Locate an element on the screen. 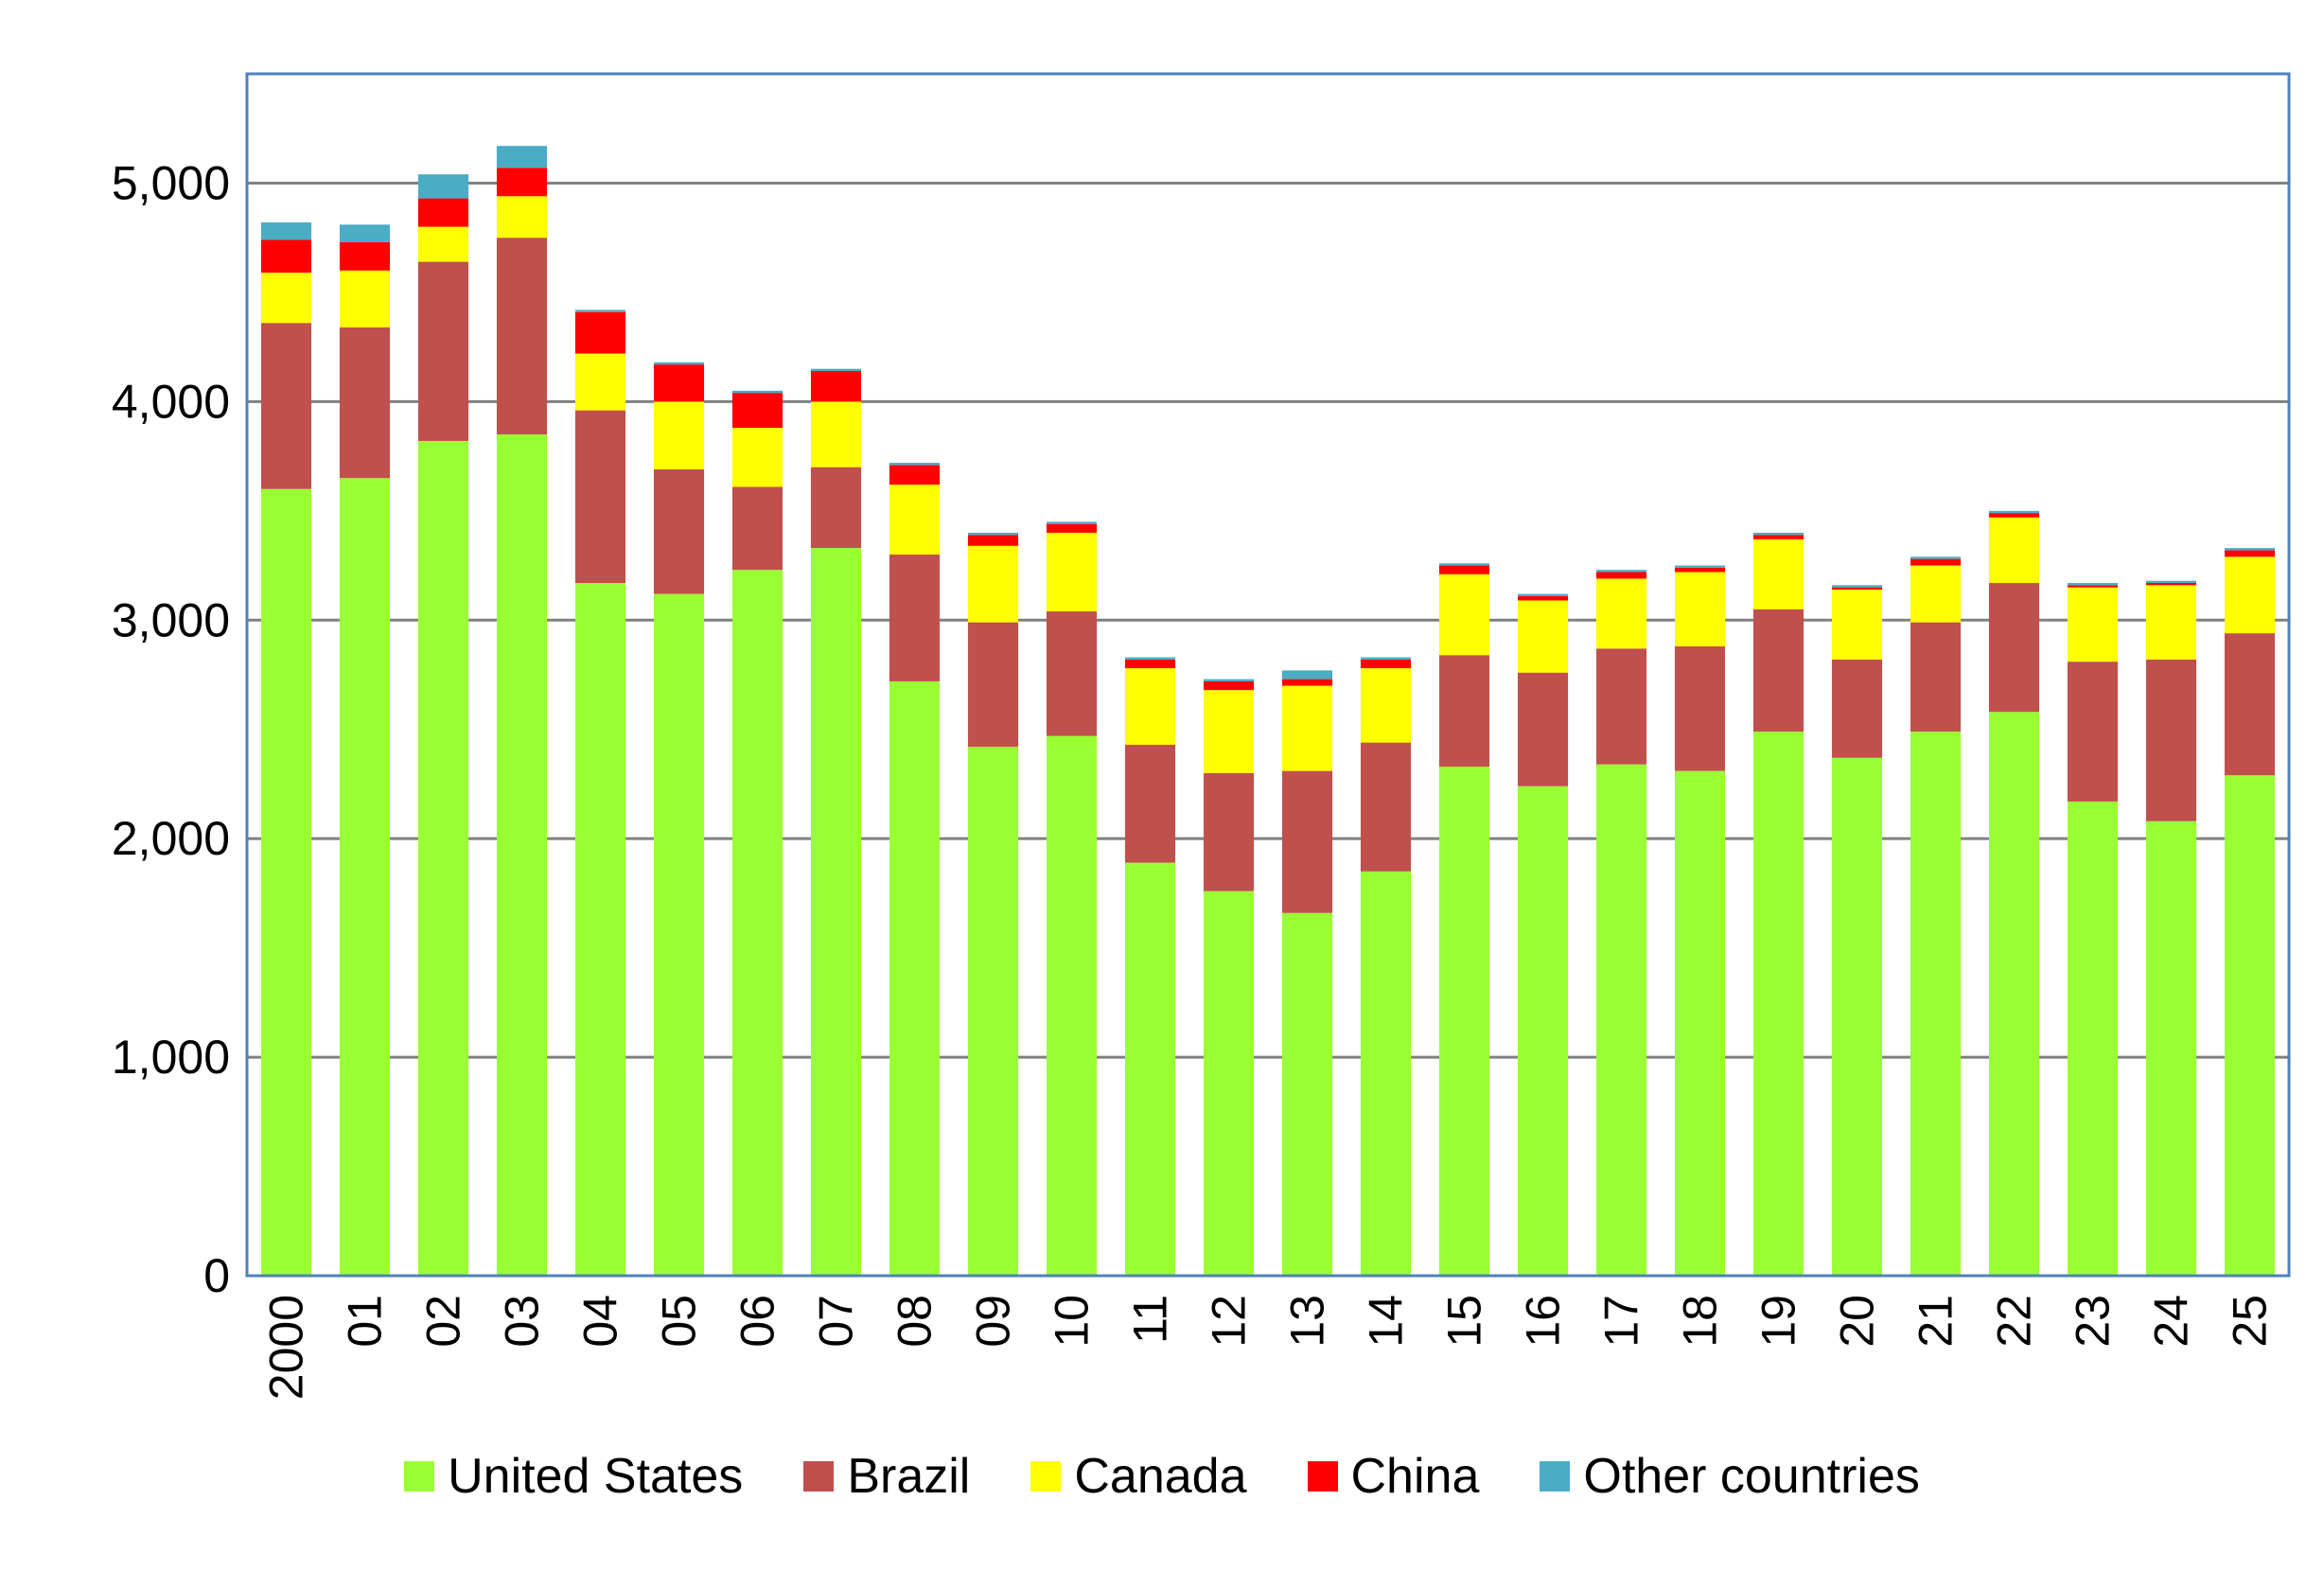 This screenshot has width=2324, height=1571. x-tick-label: 01 is located at coordinates (365, 1321).